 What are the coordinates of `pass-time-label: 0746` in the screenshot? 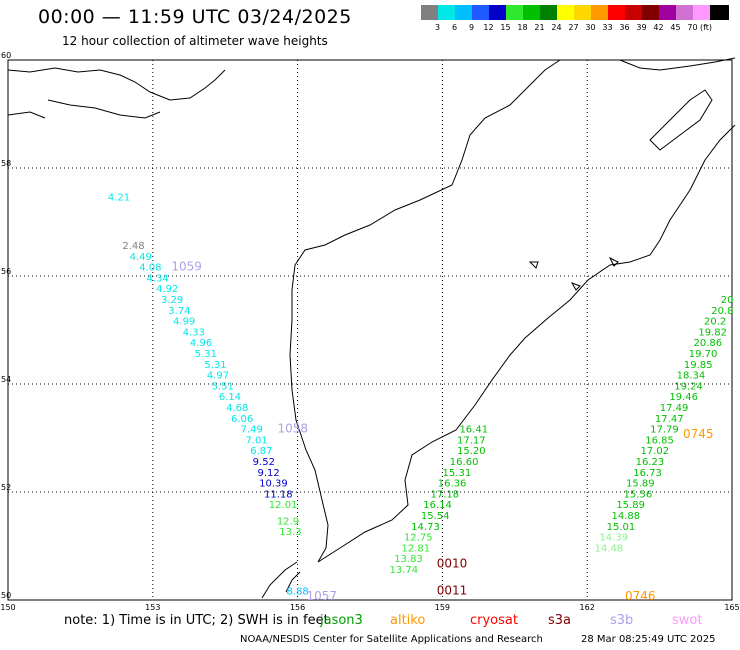 It's located at (640, 596).